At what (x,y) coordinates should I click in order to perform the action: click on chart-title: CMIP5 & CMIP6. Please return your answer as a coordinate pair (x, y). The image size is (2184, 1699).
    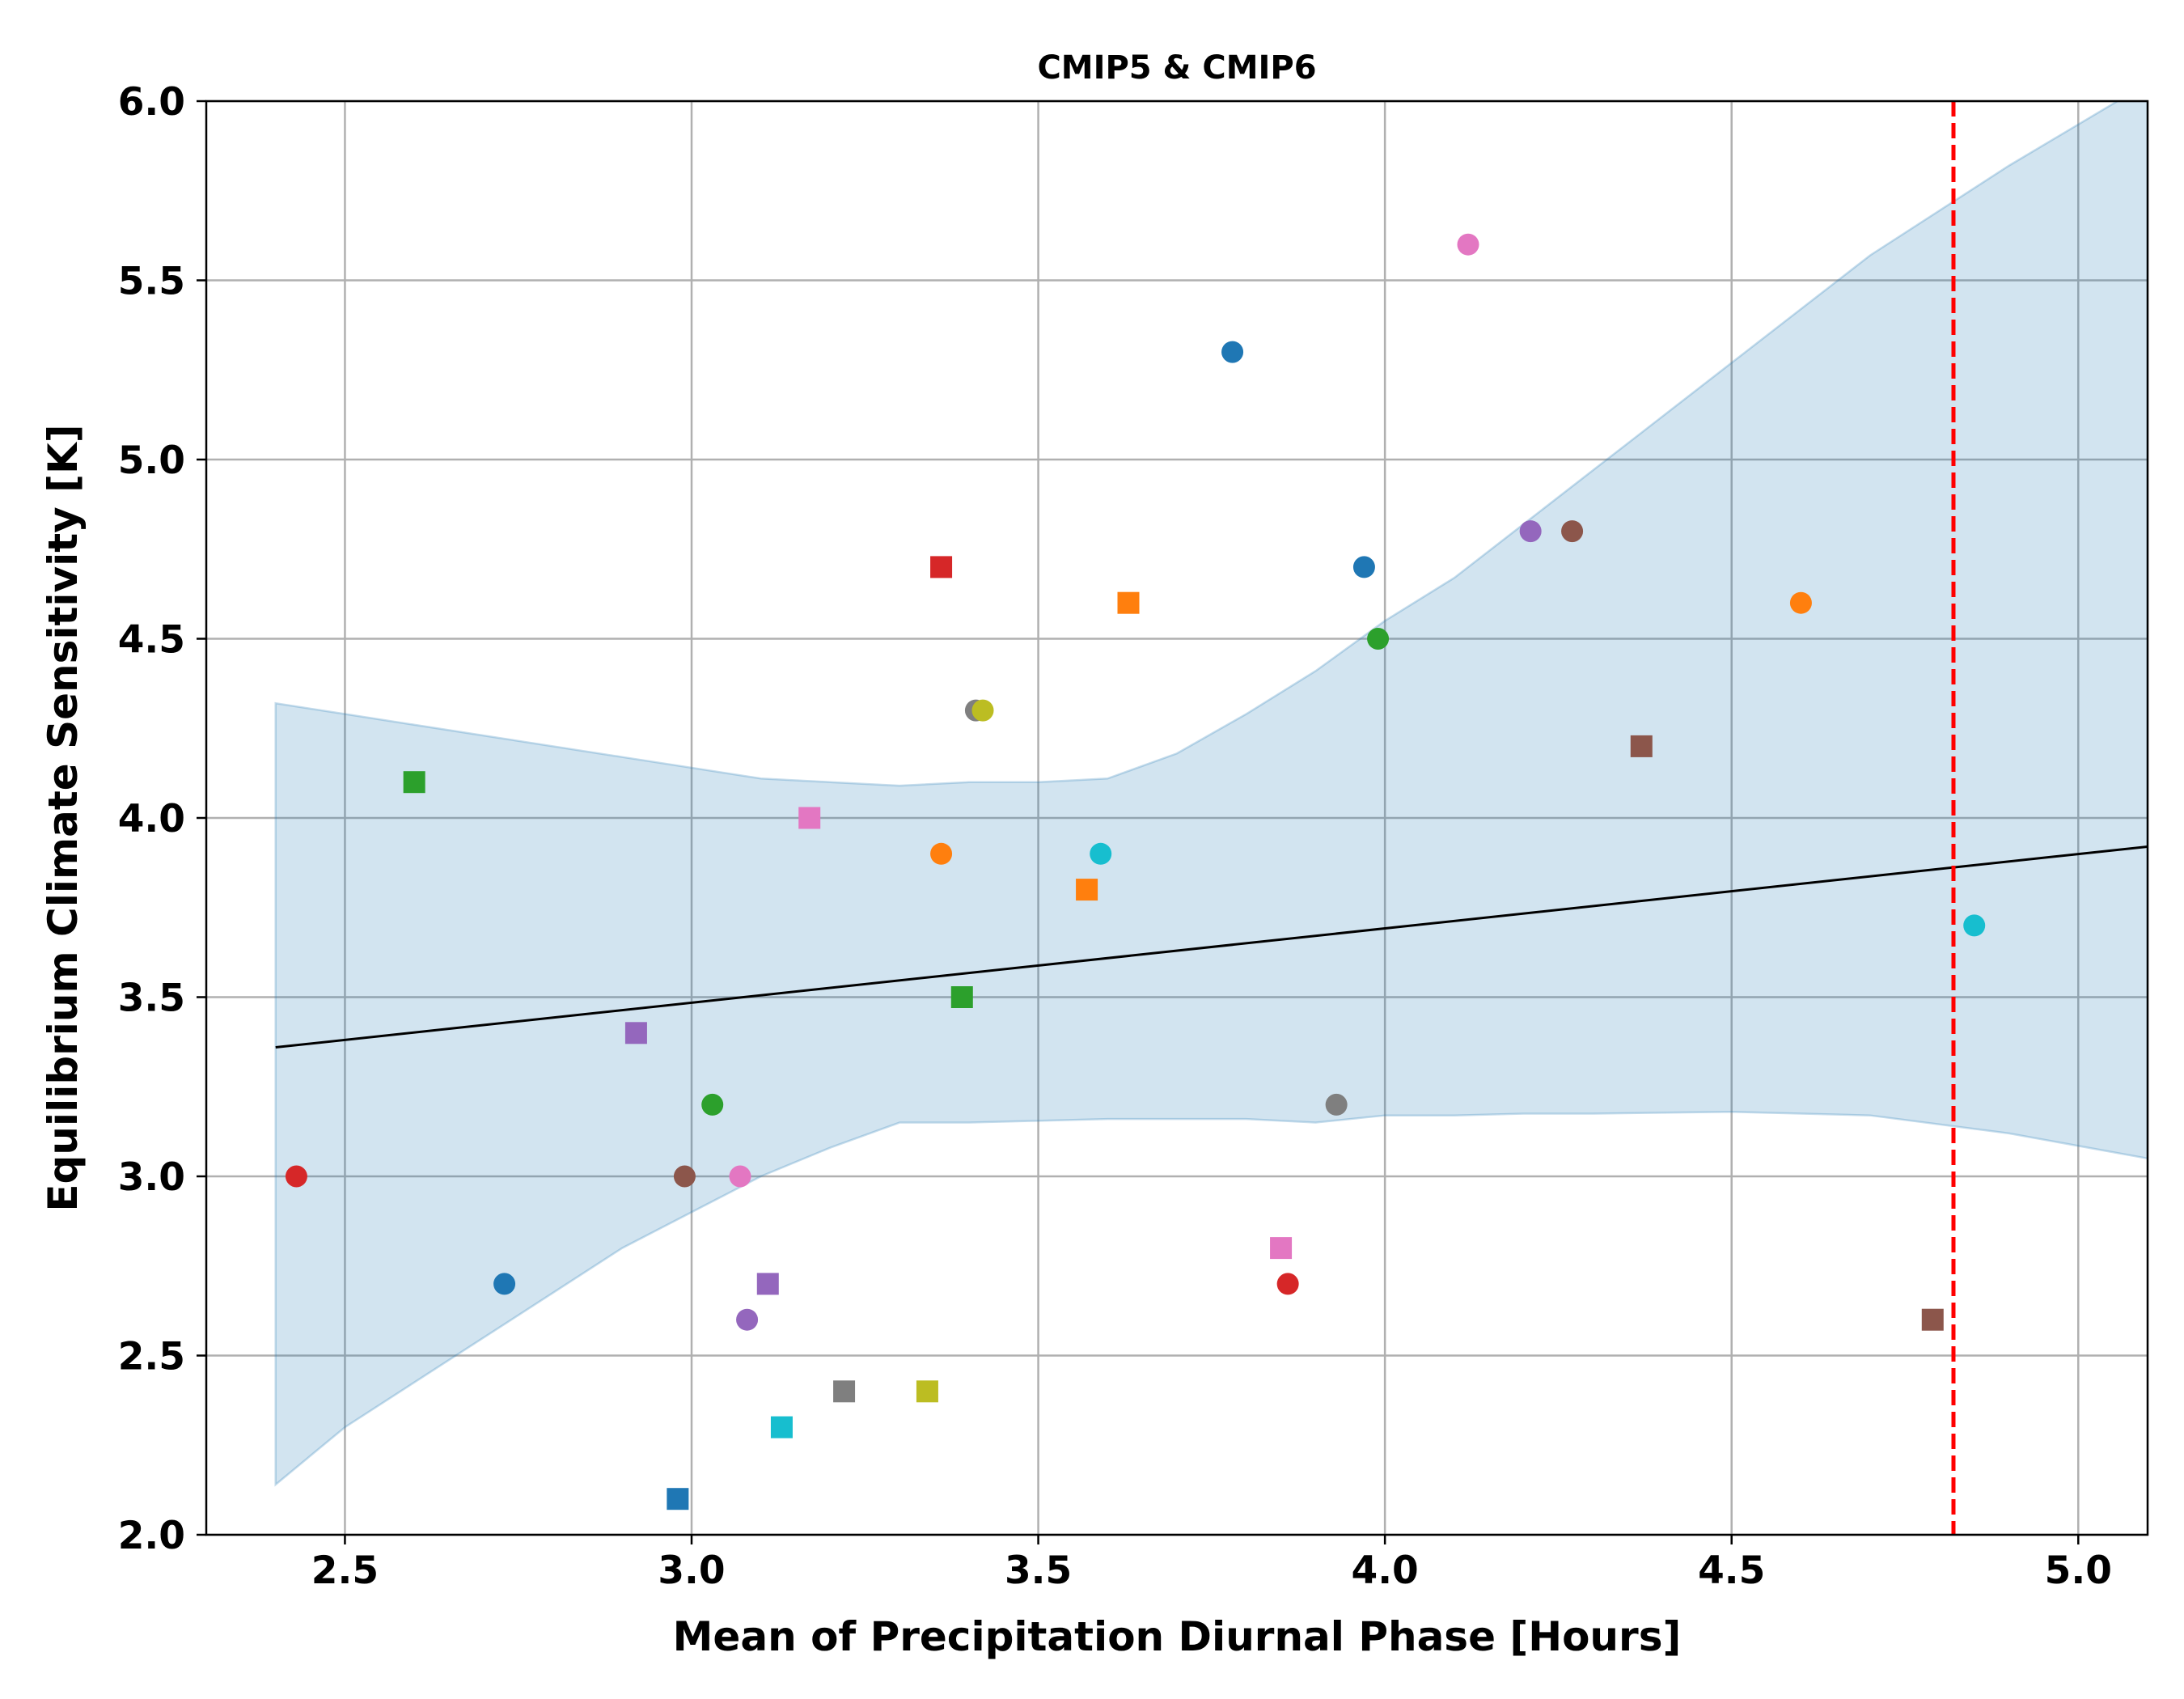
    Looking at the image, I should click on (1176, 68).